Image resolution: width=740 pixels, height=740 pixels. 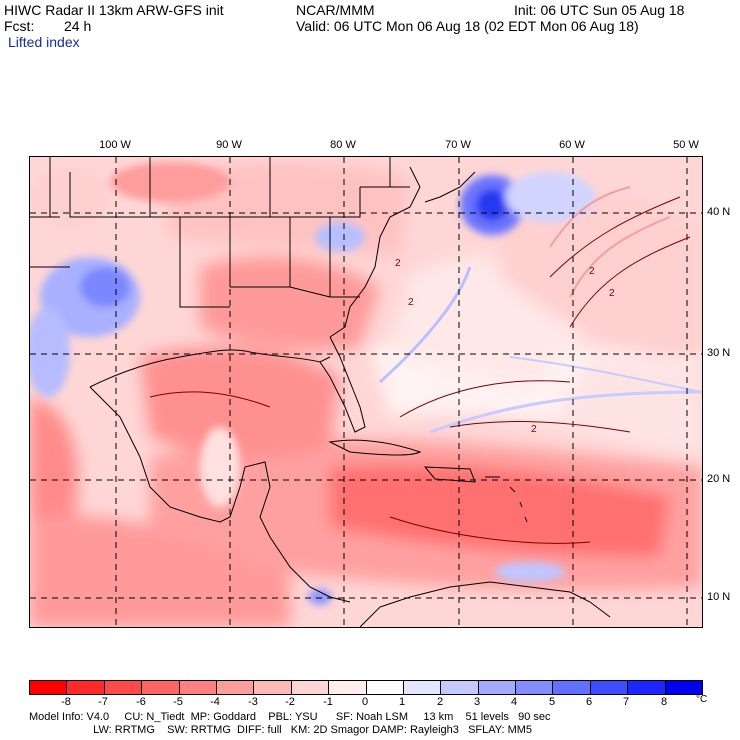 What do you see at coordinates (215, 702) in the screenshot?
I see `colorbar-tick: -4` at bounding box center [215, 702].